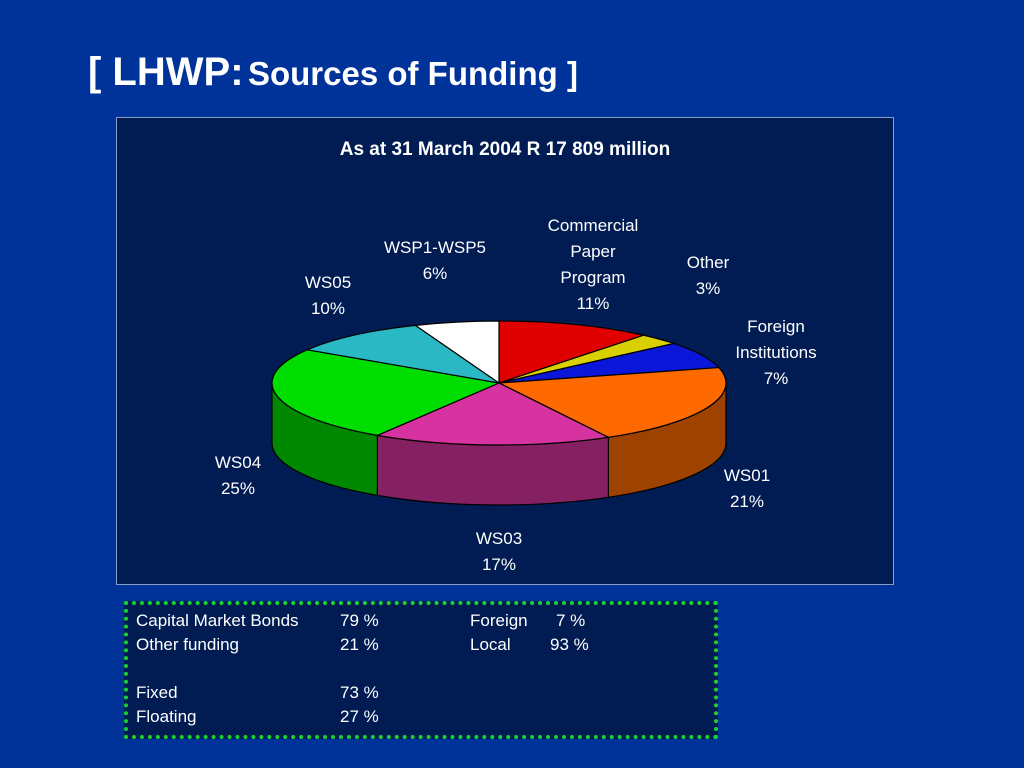 This screenshot has height=768, width=1024. Describe the element at coordinates (593, 265) in the screenshot. I see `slice-label-0: Commercial Paper Program 11%` at that location.